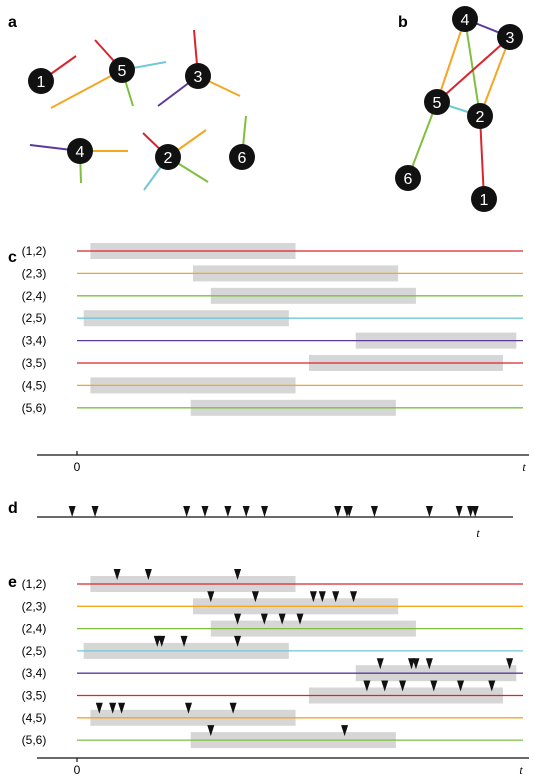  I want to click on panel-c-axis: 0 t, so click(283, 462).